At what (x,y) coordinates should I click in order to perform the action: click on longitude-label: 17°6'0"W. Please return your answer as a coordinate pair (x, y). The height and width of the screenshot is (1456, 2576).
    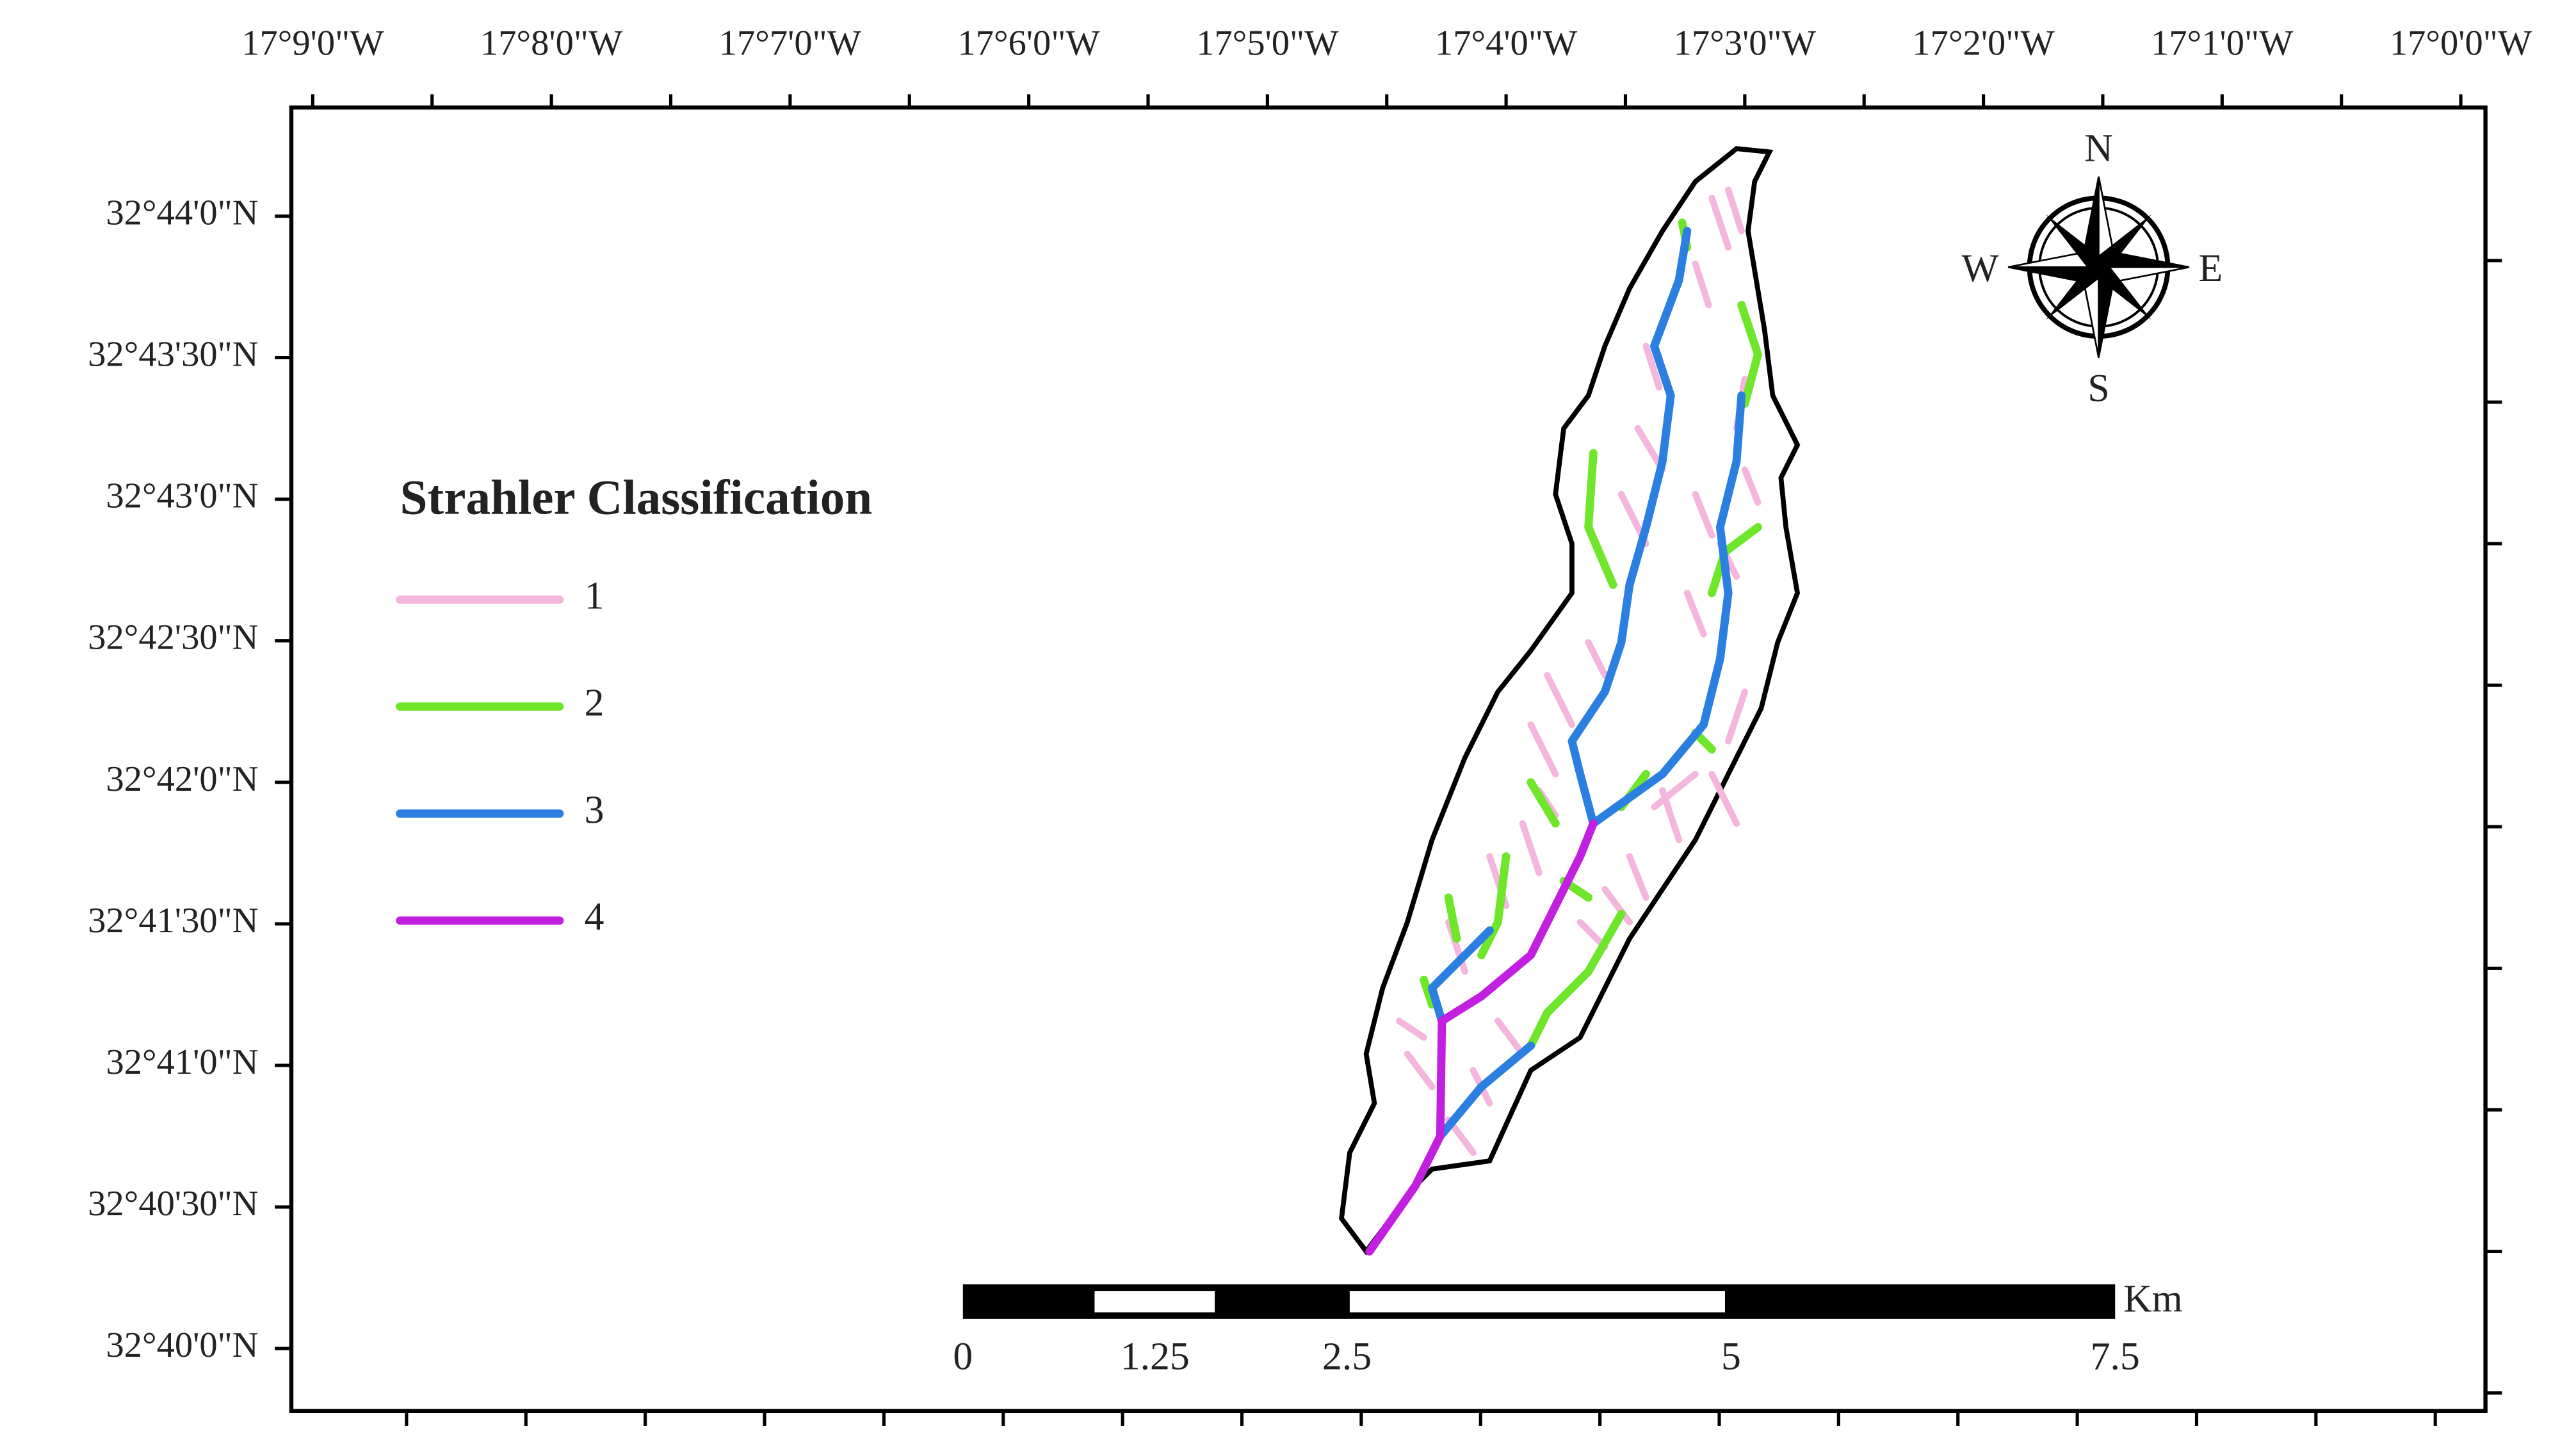
    Looking at the image, I should click on (1028, 43).